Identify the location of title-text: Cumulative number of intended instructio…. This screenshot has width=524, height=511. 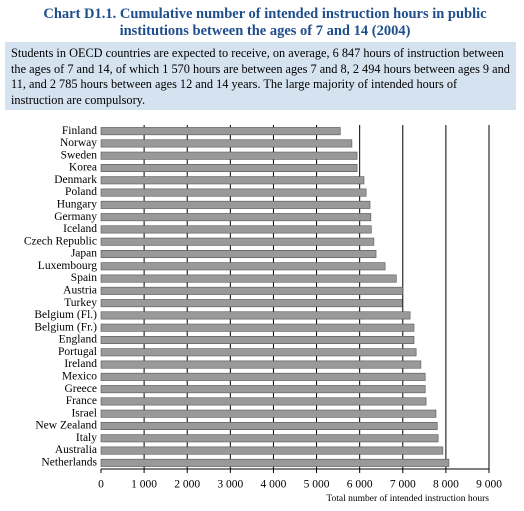
(303, 22).